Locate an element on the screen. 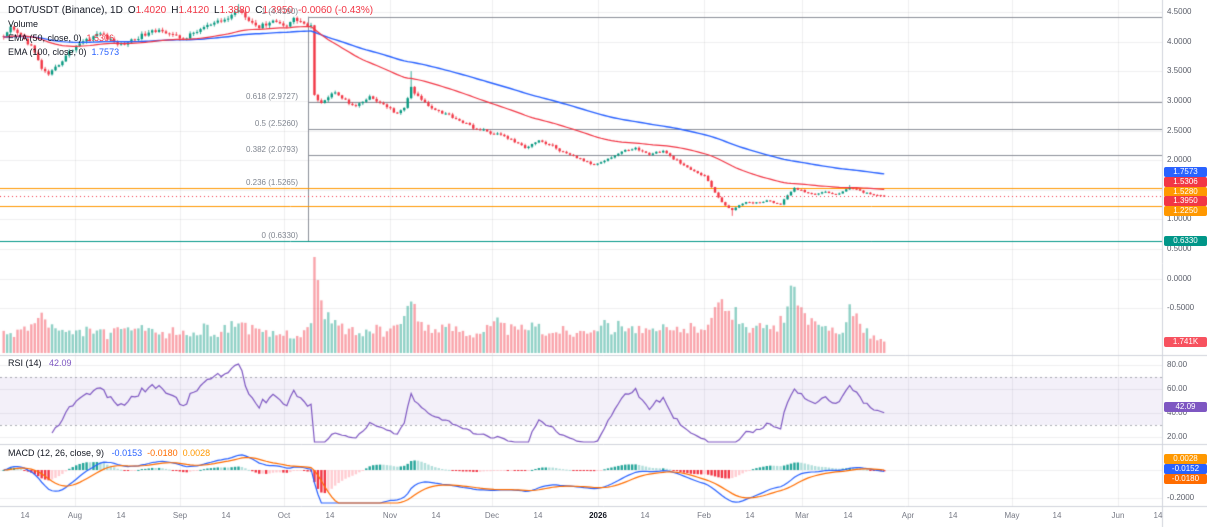  close-value: 1.3950 is located at coordinates (278, 10).